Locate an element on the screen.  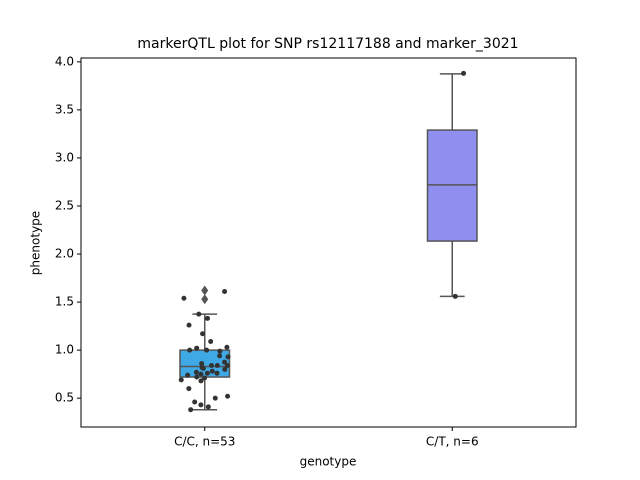
y-tick-label: 0.5 is located at coordinates (64, 398).